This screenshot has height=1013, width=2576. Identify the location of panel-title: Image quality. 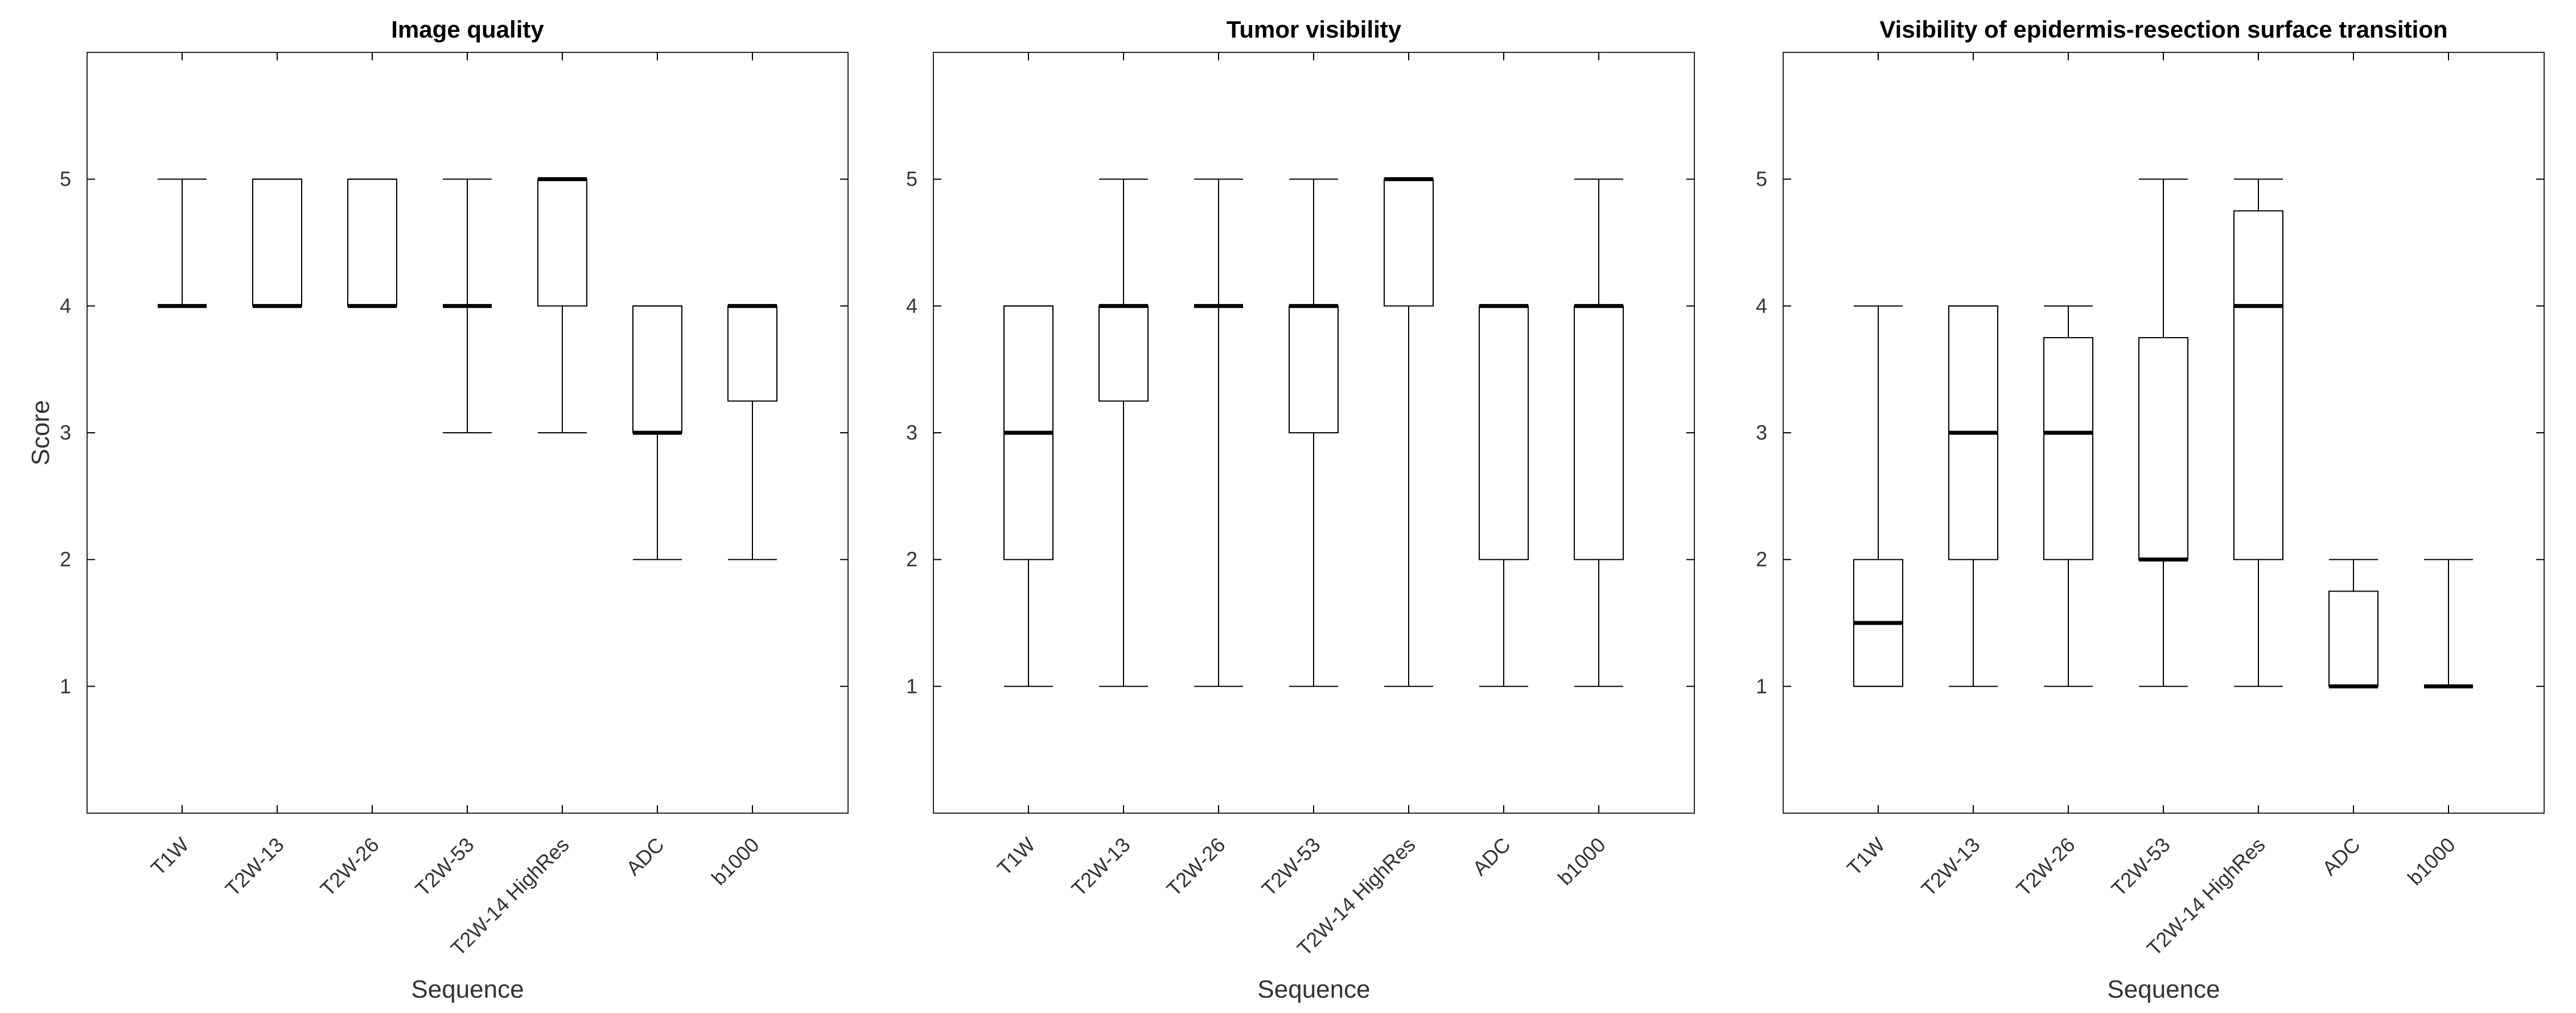
(468, 30).